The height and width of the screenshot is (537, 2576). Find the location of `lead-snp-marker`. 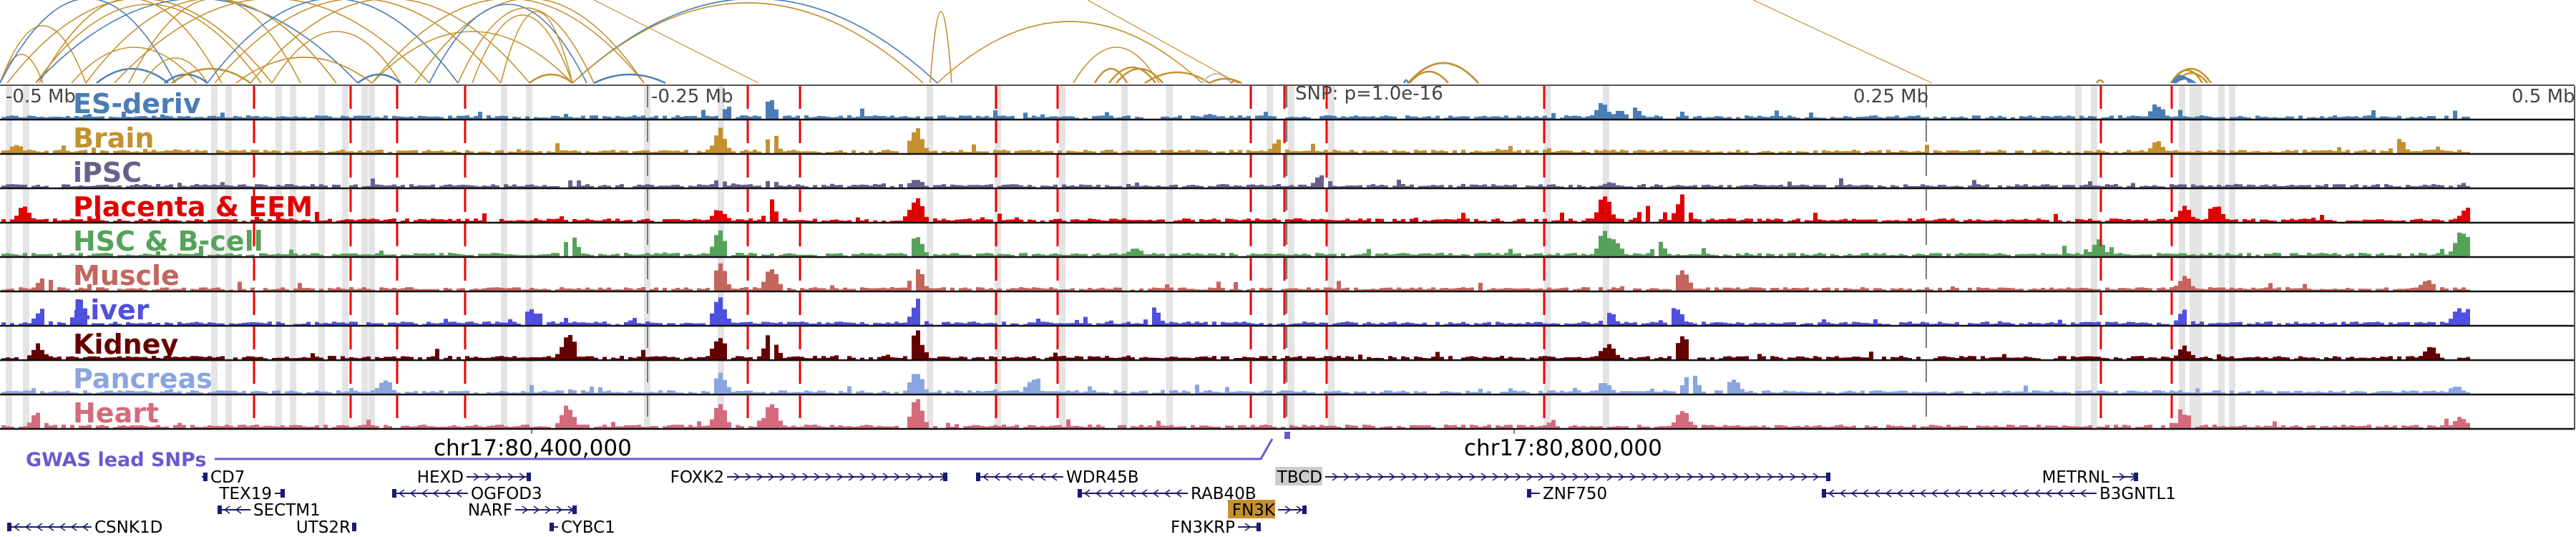

lead-snp-marker is located at coordinates (1287, 435).